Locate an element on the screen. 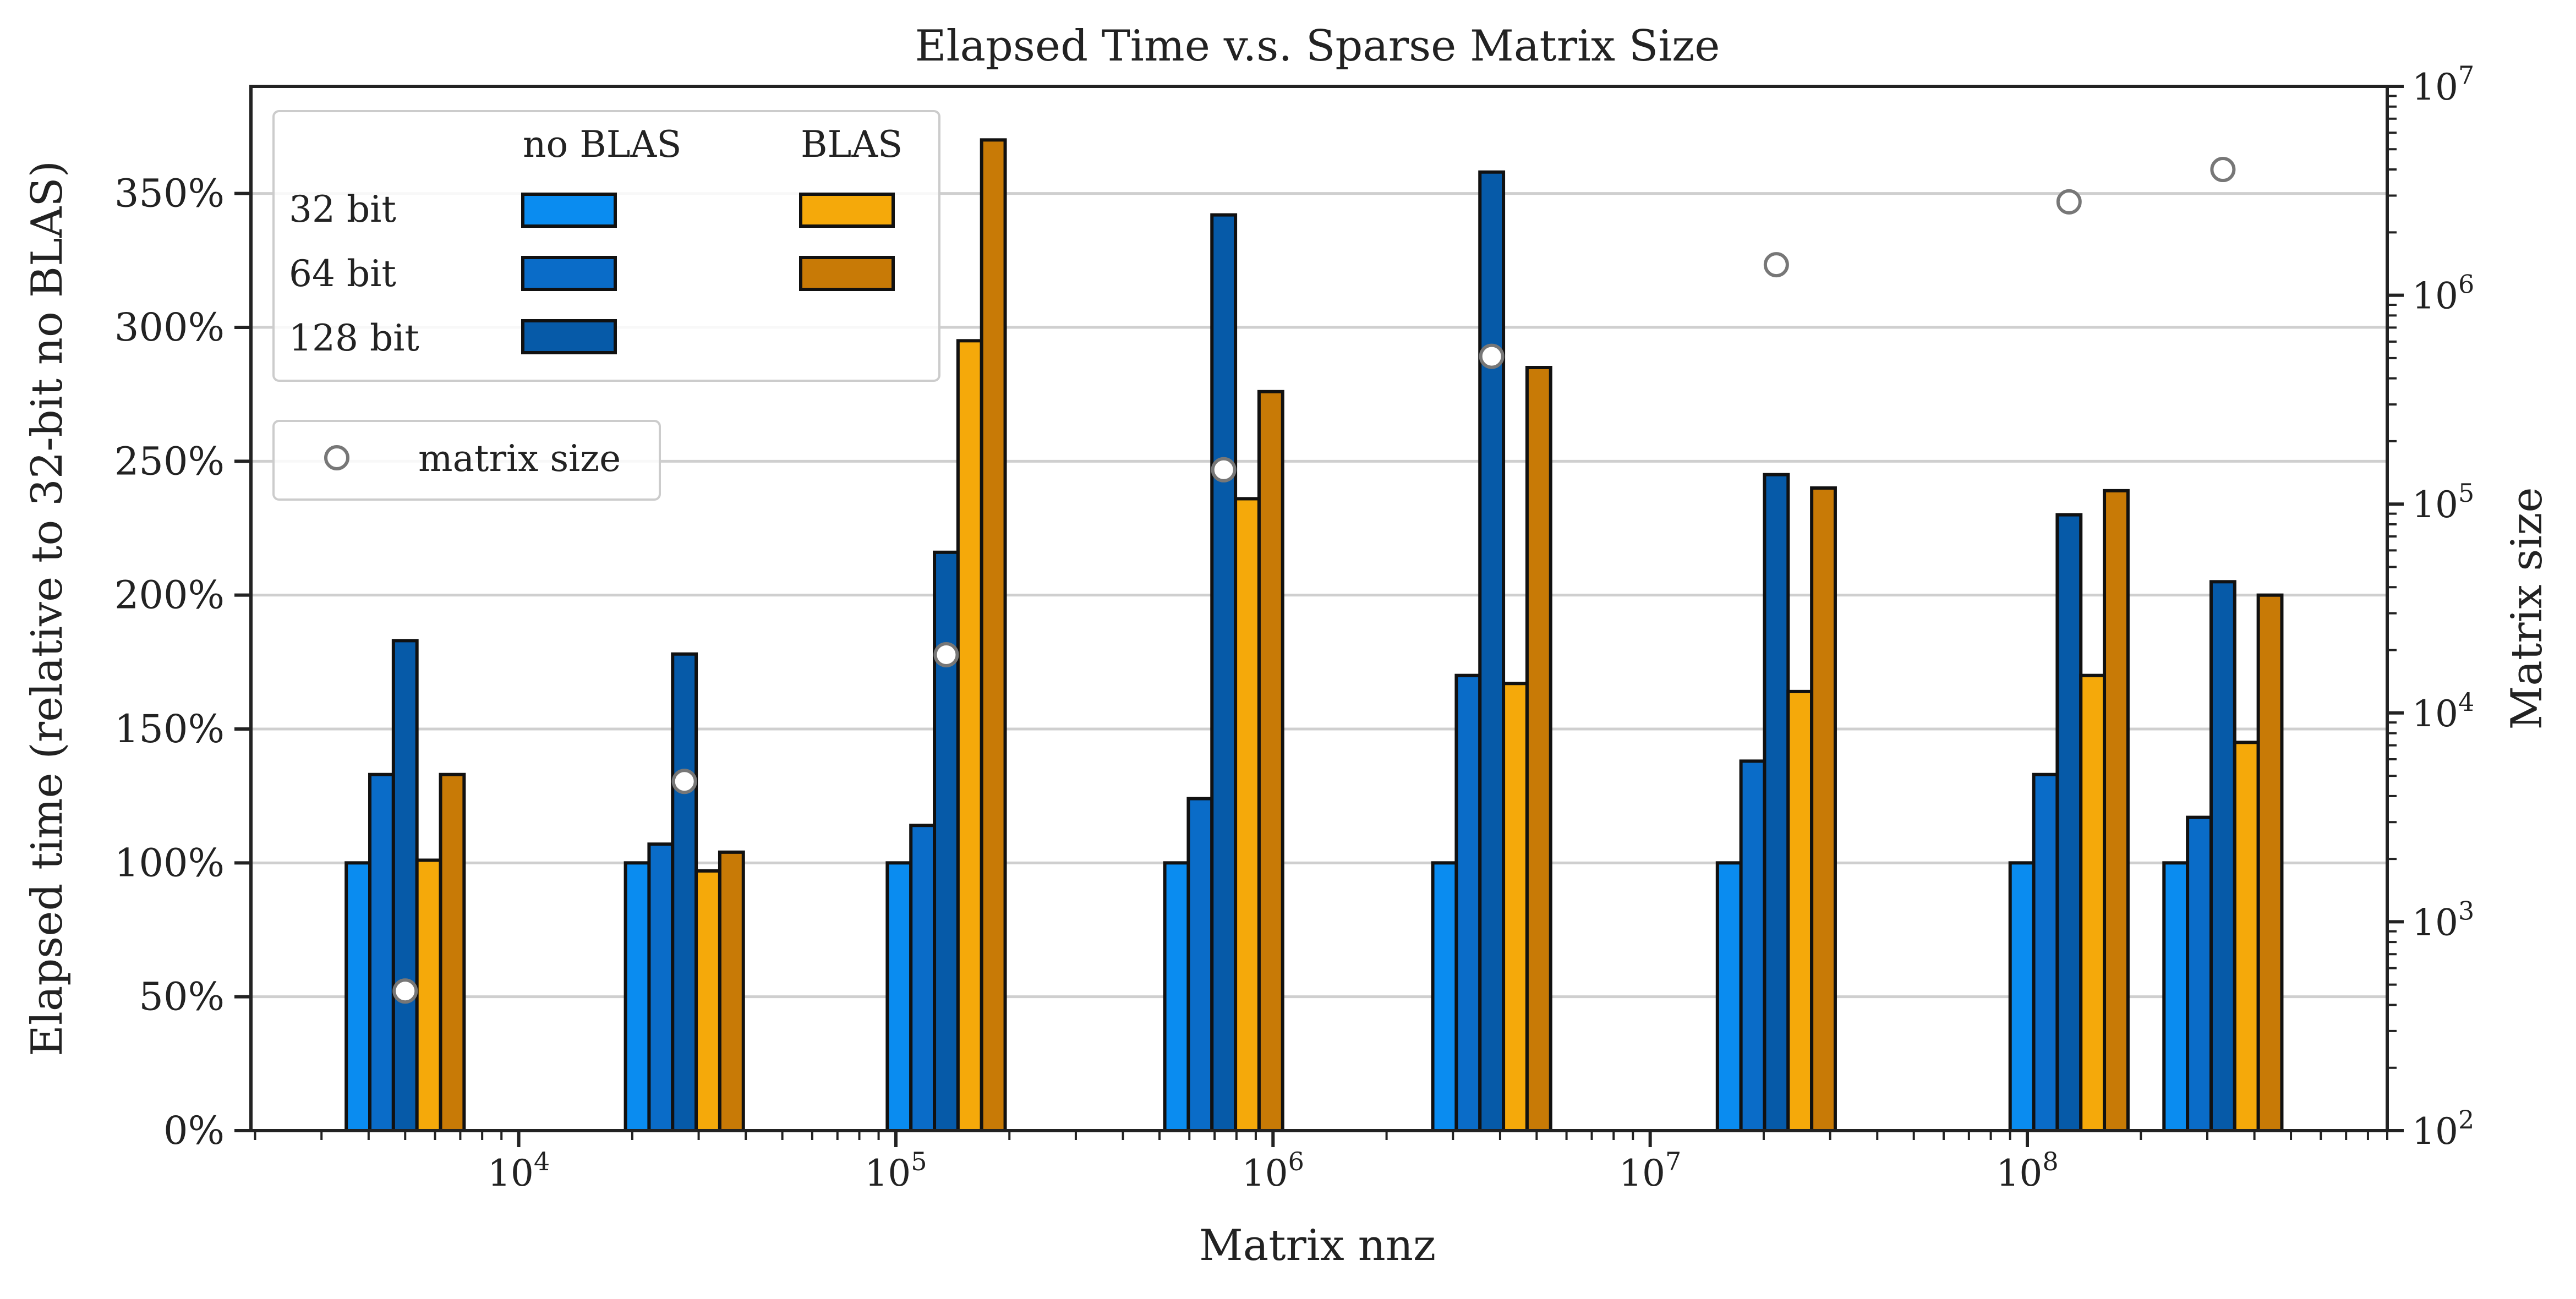  legend-series-box is located at coordinates (606, 246).